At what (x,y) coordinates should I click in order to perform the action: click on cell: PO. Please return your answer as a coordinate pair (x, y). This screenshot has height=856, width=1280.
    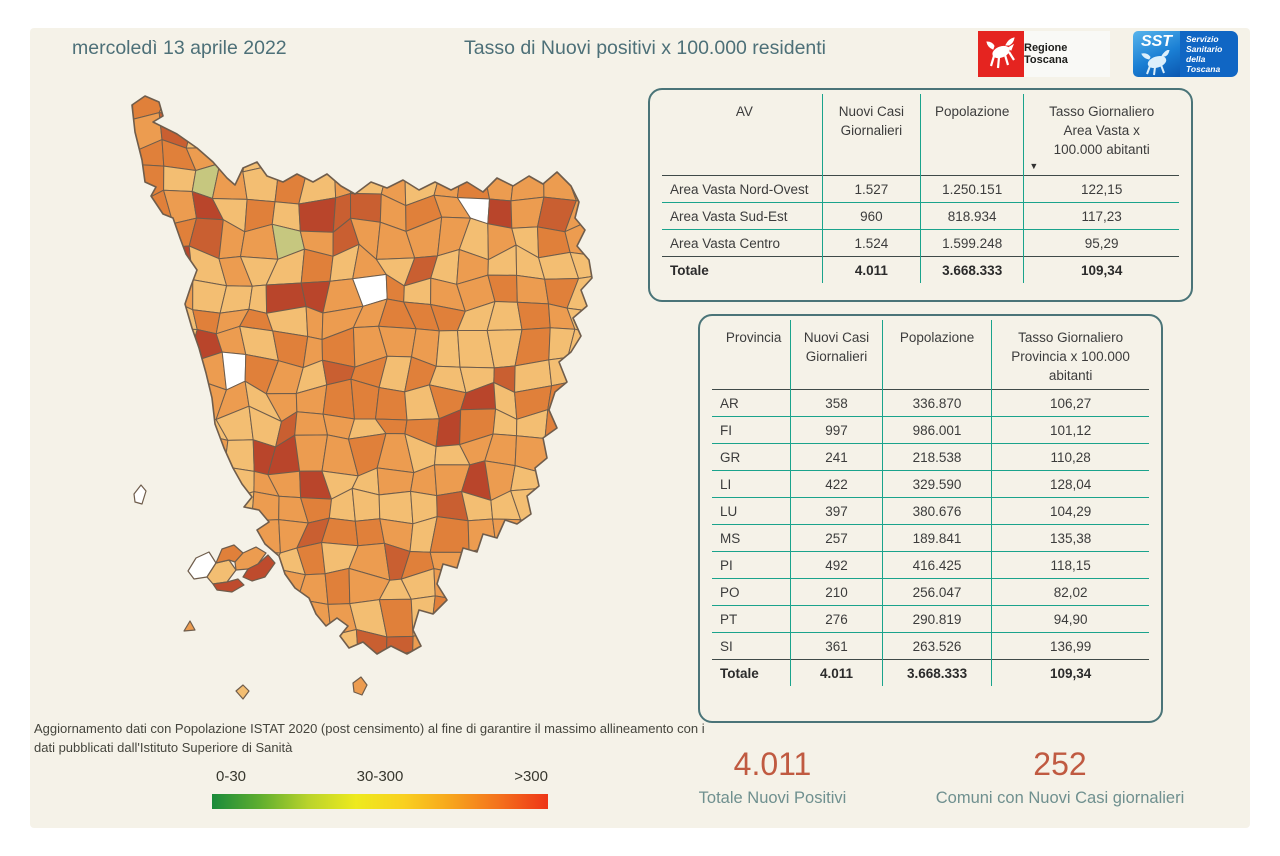
    Looking at the image, I should click on (730, 592).